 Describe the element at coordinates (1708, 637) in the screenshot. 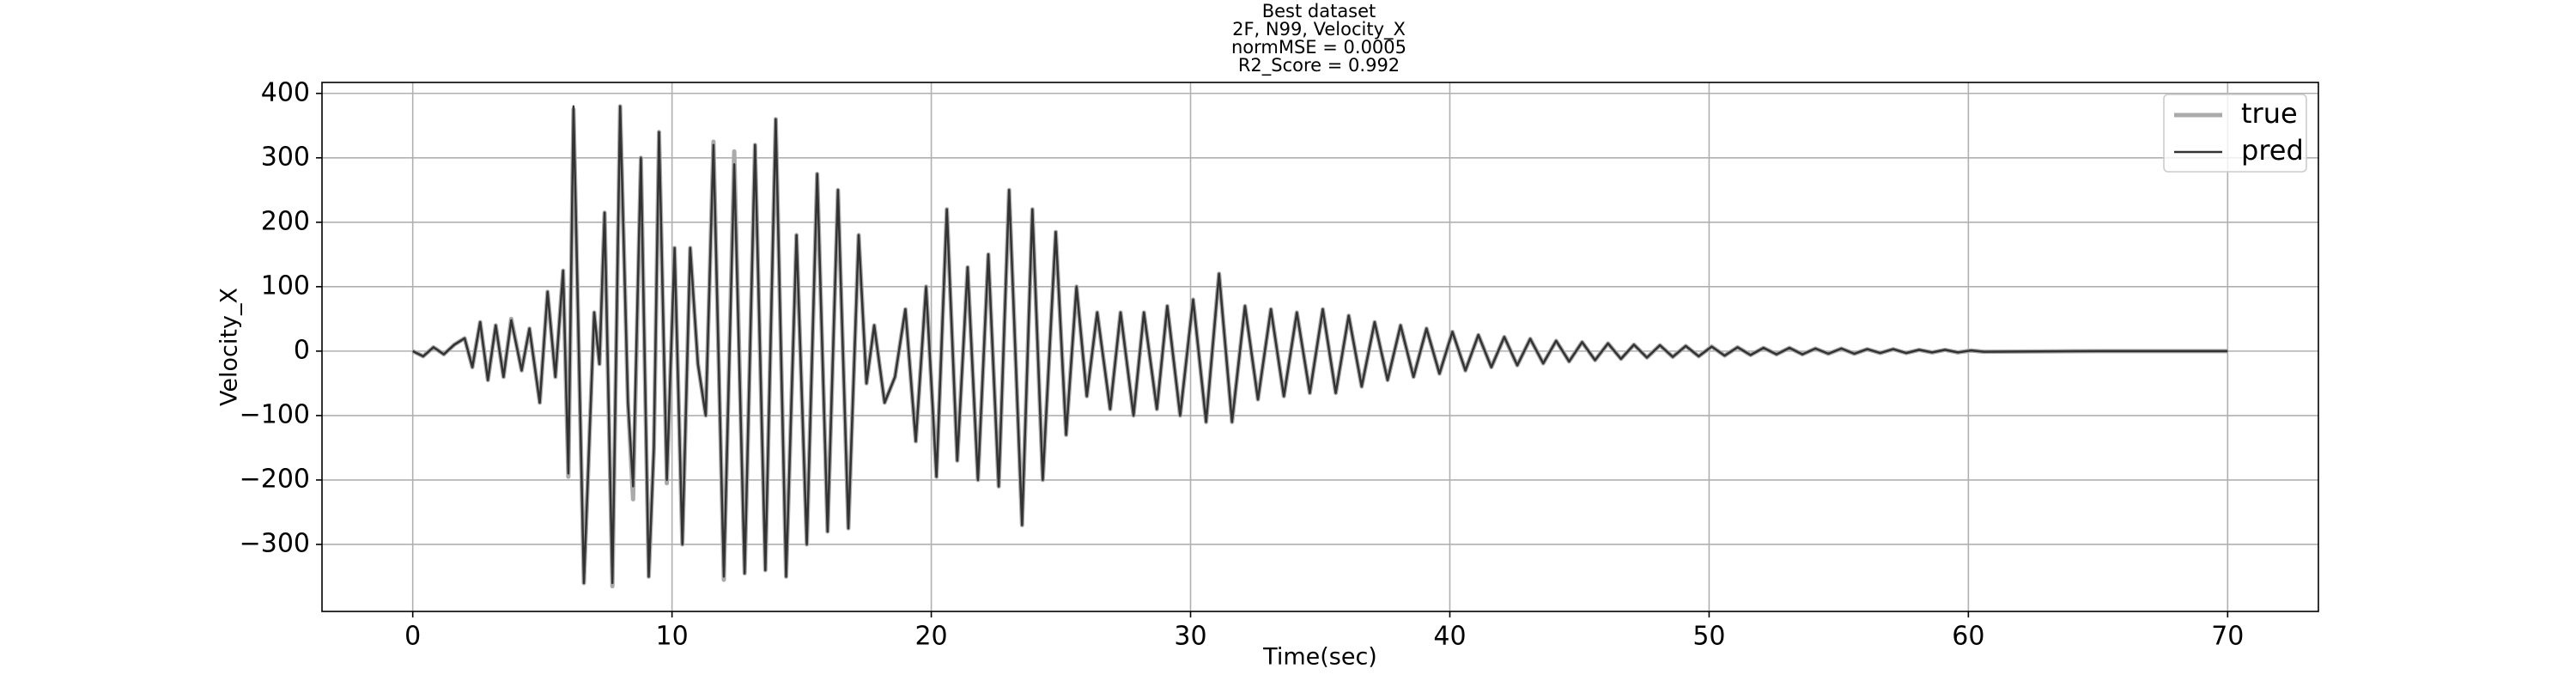

I see `x-tick-label: 50` at that location.